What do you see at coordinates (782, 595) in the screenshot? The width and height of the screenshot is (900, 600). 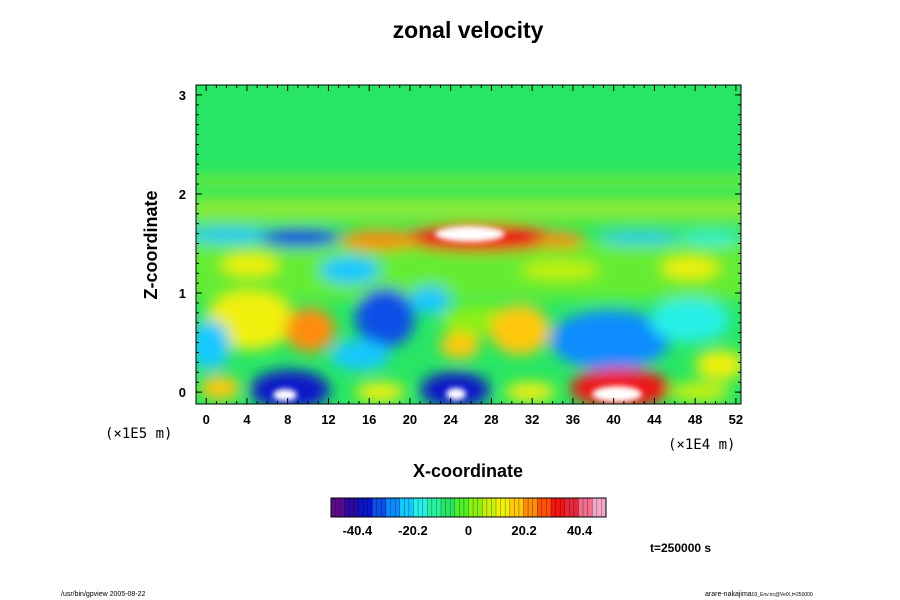 I see `footer-right-sub: 03_Env.nc@VelX,t=250000` at bounding box center [782, 595].